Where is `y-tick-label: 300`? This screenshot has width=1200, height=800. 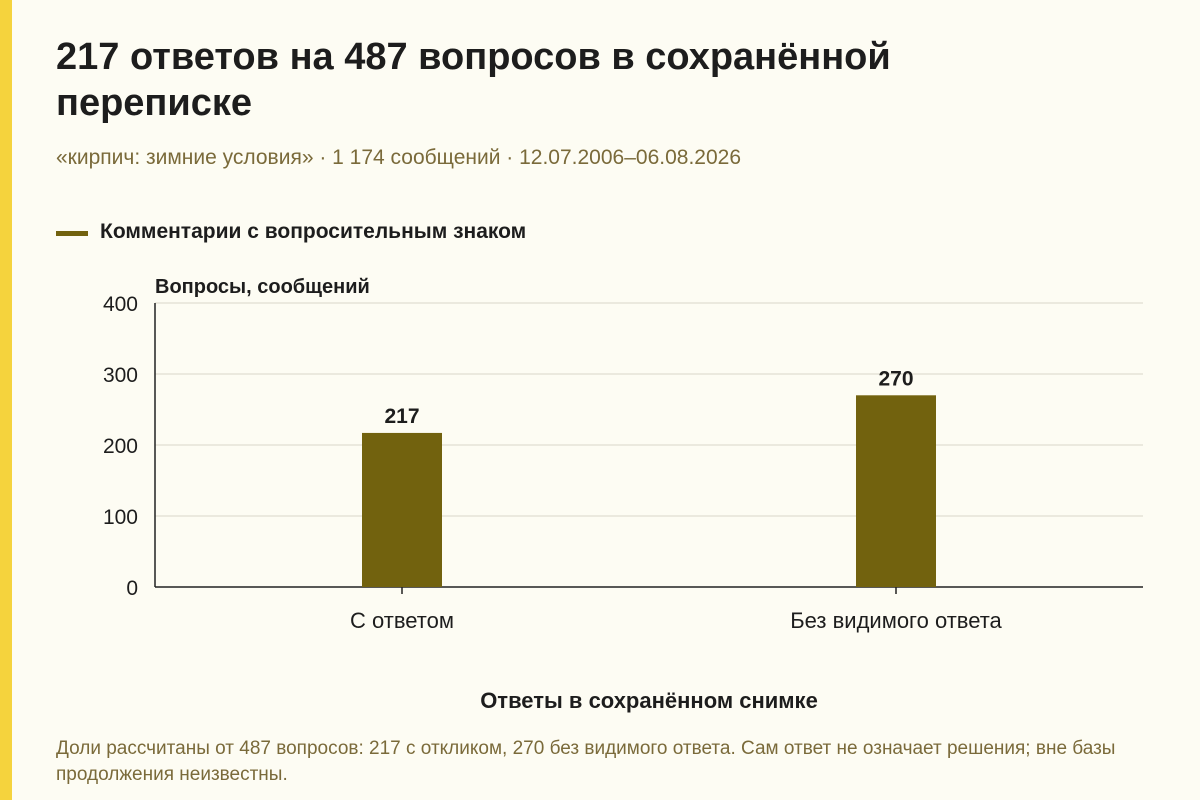 y-tick-label: 300 is located at coordinates (120, 375).